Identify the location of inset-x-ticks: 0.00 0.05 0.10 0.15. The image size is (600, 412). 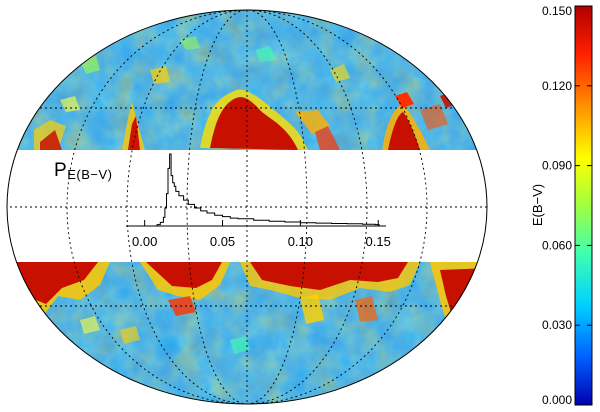
(261, 234).